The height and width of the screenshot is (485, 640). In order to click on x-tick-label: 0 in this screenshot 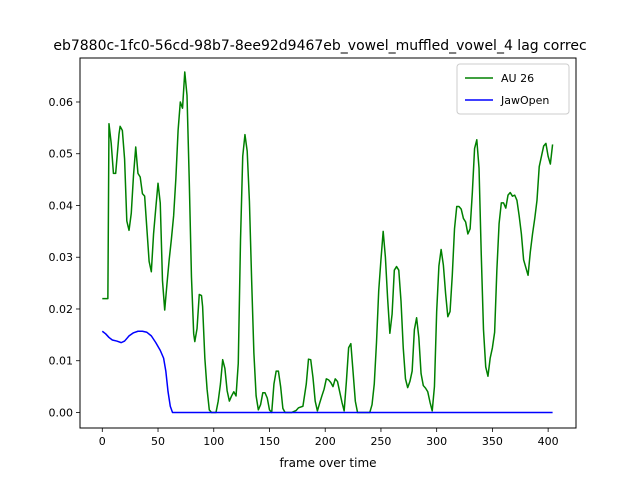, I will do `click(102, 441)`.